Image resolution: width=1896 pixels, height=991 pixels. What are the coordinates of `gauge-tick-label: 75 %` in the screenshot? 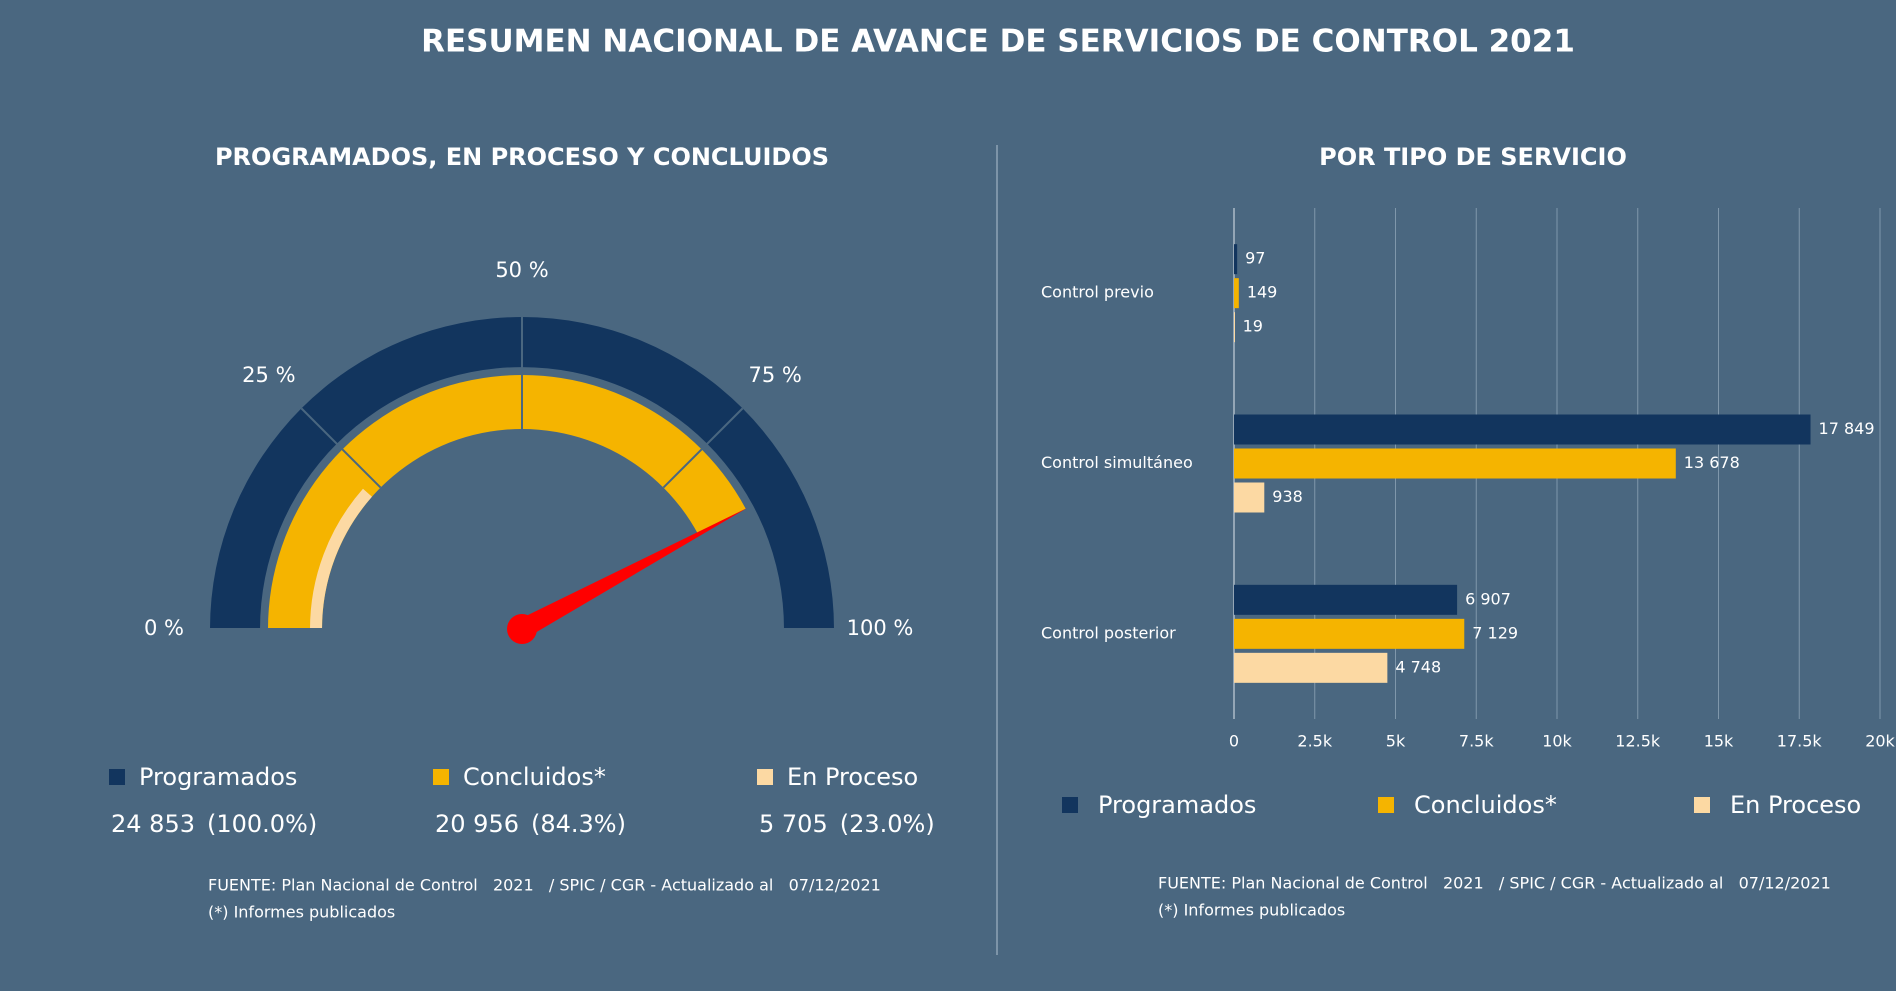 It's located at (774, 375).